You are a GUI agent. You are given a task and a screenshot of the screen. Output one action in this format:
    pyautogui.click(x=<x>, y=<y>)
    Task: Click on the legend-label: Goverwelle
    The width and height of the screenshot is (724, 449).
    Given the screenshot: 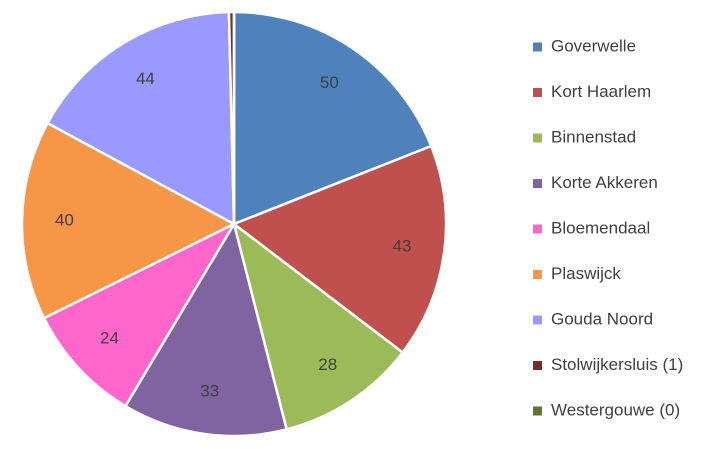 What is the action you would take?
    pyautogui.click(x=593, y=45)
    